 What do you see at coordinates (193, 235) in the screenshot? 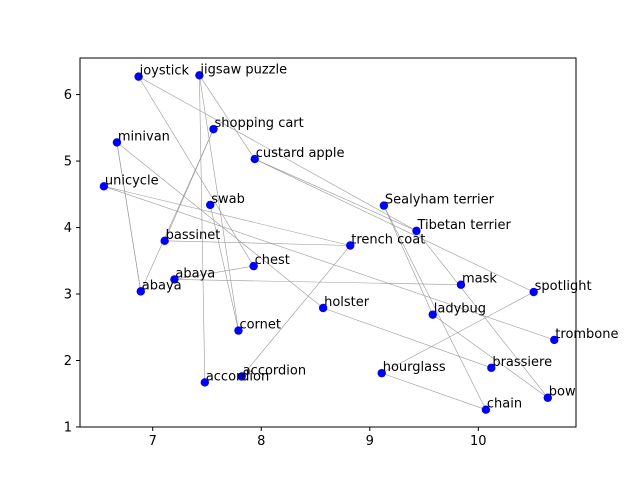
I see `point-label: bassinet` at bounding box center [193, 235].